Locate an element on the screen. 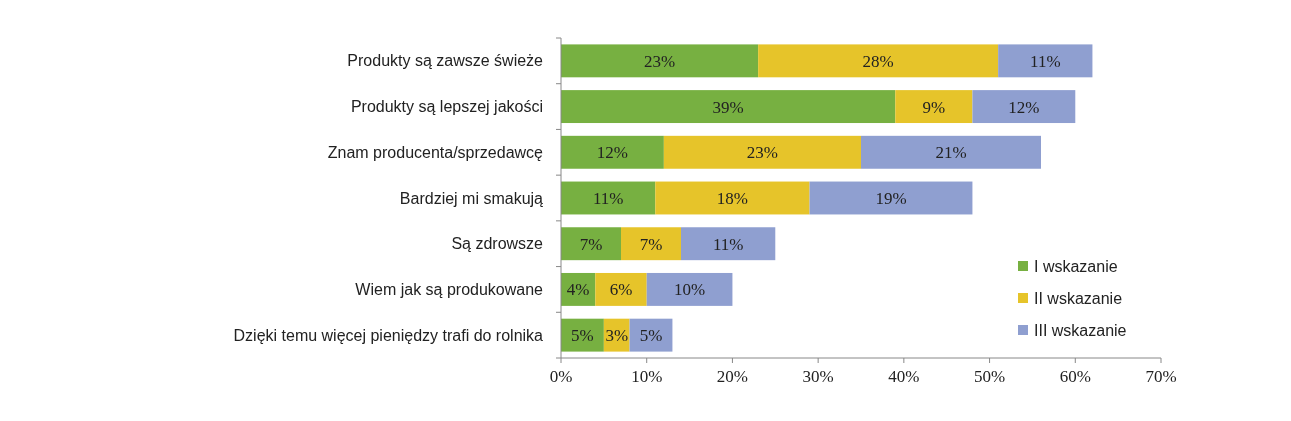 The width and height of the screenshot is (1291, 421). x-tick-label: 0% is located at coordinates (561, 376).